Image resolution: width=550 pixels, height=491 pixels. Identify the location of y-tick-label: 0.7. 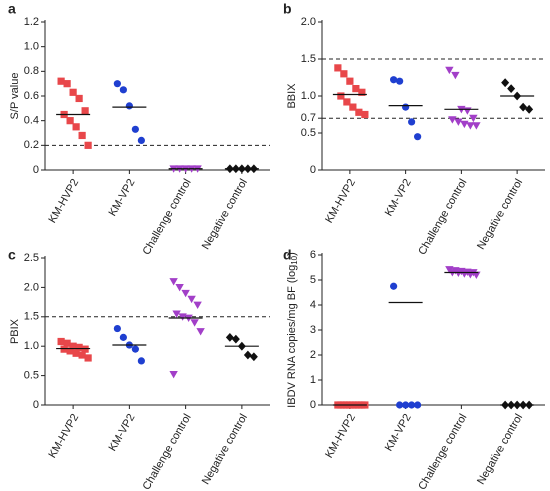
(308, 118).